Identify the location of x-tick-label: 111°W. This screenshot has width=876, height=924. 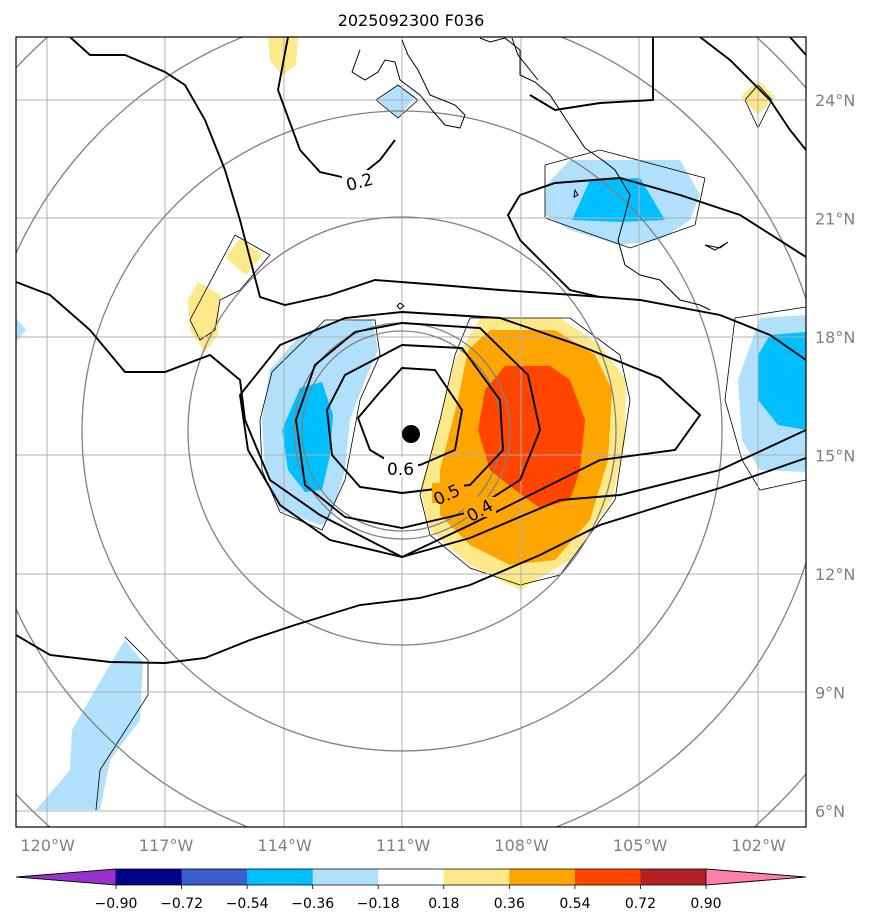
(403, 845).